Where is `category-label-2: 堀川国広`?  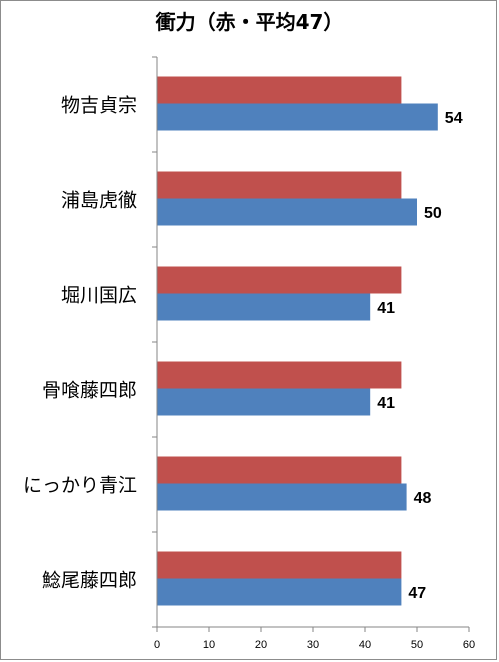
category-label-2: 堀川国広 is located at coordinates (99, 296).